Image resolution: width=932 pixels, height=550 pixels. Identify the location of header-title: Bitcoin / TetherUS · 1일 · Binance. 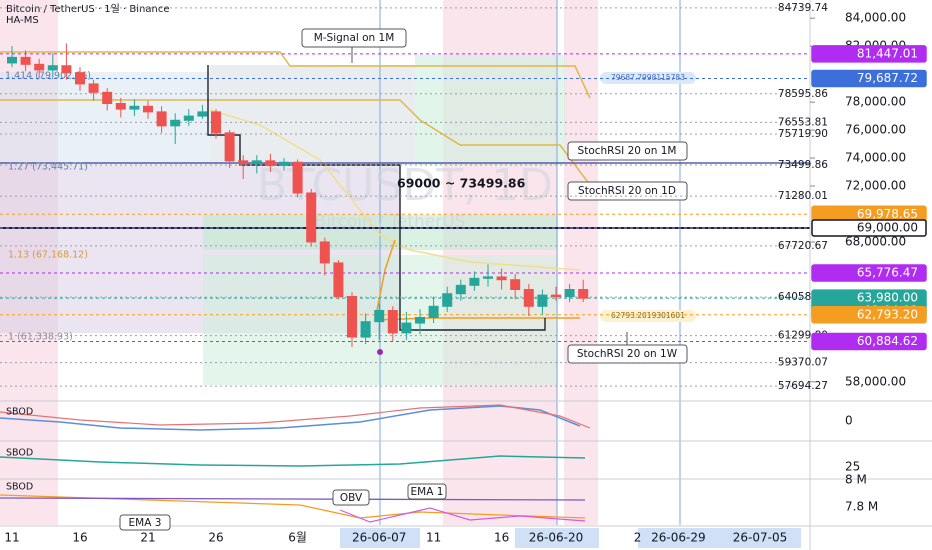
(88, 9).